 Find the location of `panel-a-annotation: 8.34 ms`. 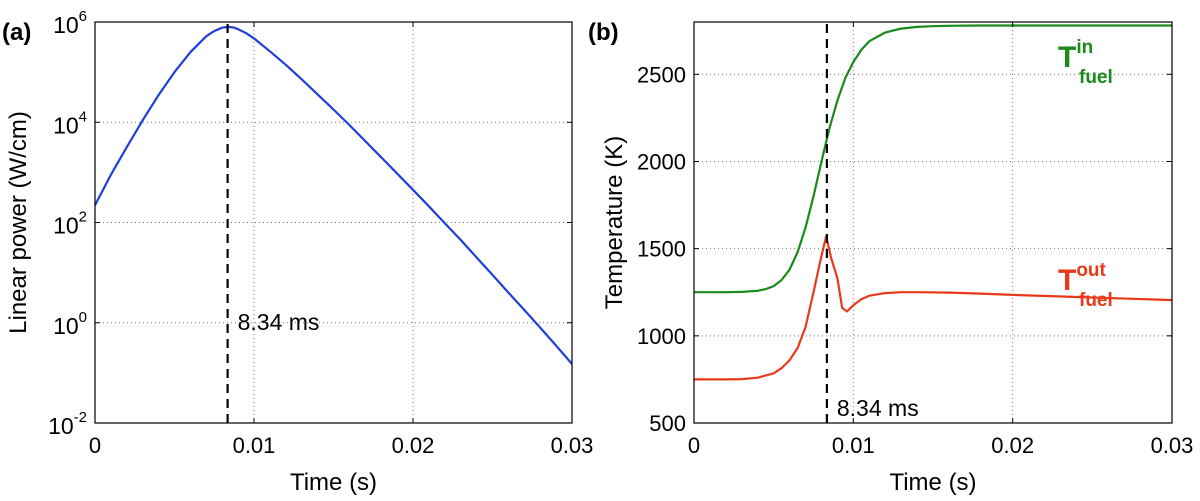

panel-a-annotation: 8.34 ms is located at coordinates (279, 322).